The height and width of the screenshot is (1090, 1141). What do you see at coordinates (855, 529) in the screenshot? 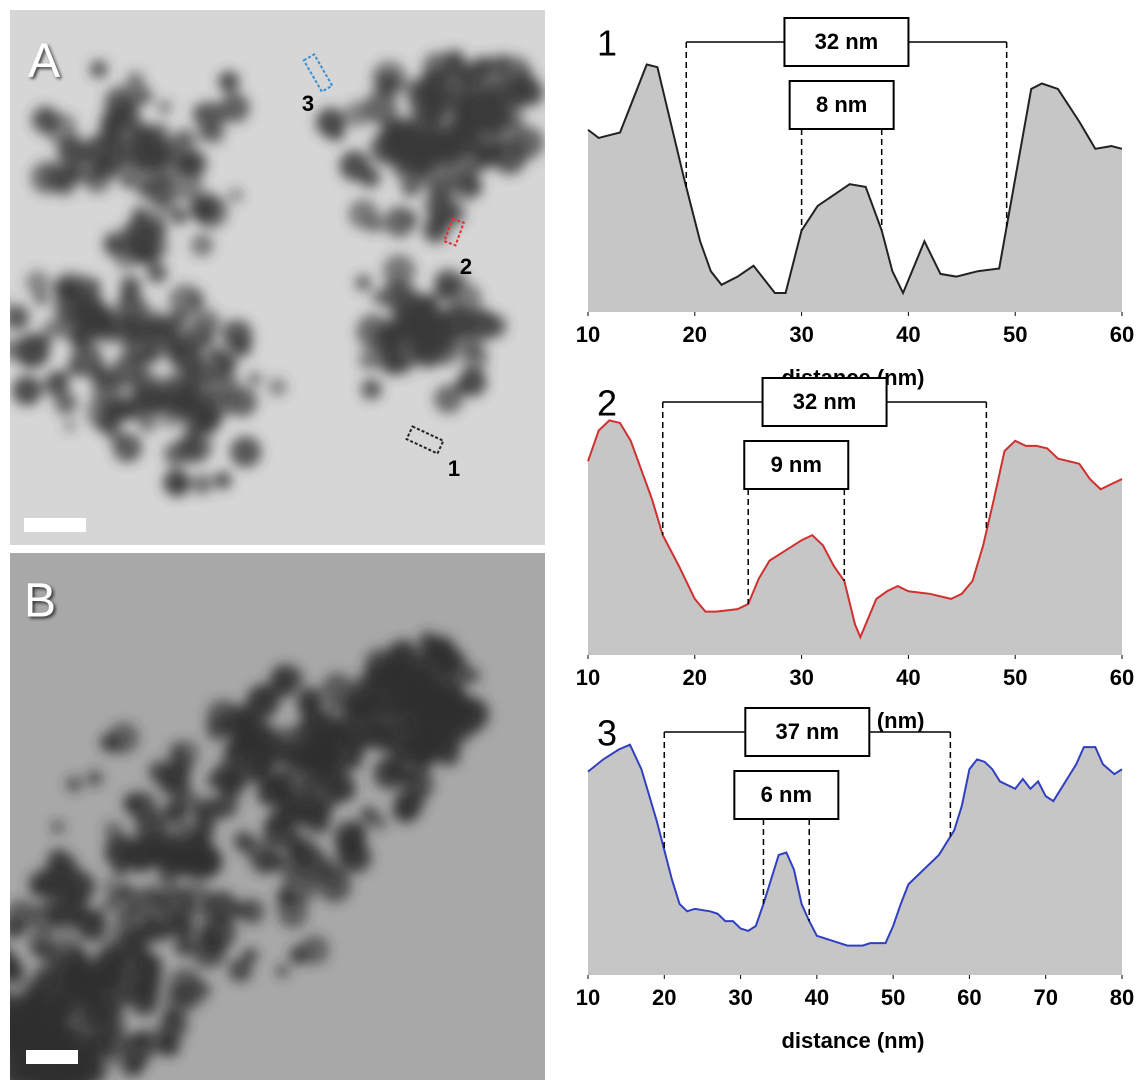
I see `profile-line` at bounding box center [855, 529].